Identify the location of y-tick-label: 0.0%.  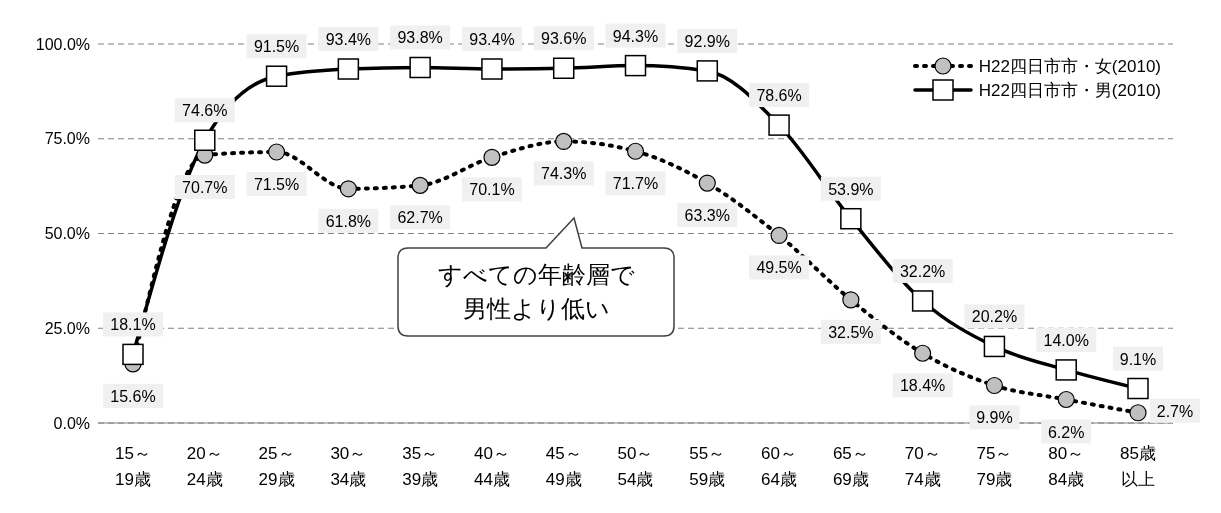
(71, 423).